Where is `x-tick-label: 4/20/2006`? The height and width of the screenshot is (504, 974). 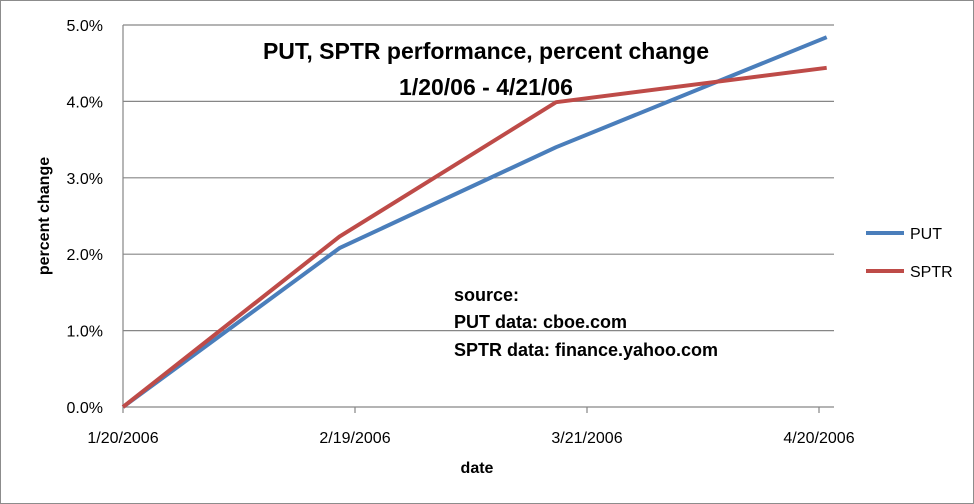
x-tick-label: 4/20/2006 is located at coordinates (818, 438).